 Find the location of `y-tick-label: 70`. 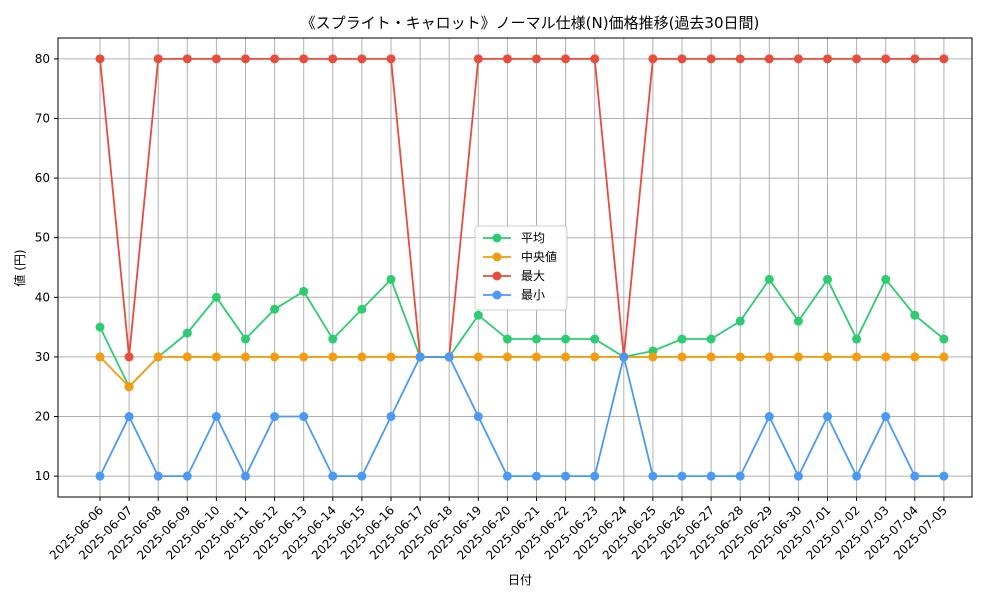

y-tick-label: 70 is located at coordinates (42, 118).